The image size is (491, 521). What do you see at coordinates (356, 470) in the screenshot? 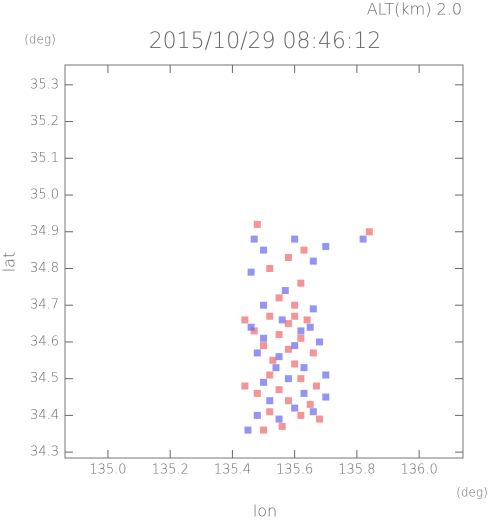
I see `x-tick-label: 135.8` at bounding box center [356, 470].